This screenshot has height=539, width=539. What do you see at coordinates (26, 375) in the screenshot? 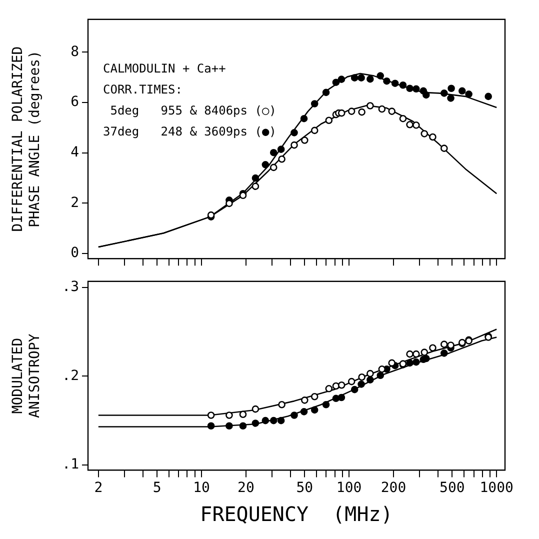
I see `y-axis-title: MODULATED ANISOTROPY` at bounding box center [26, 375].